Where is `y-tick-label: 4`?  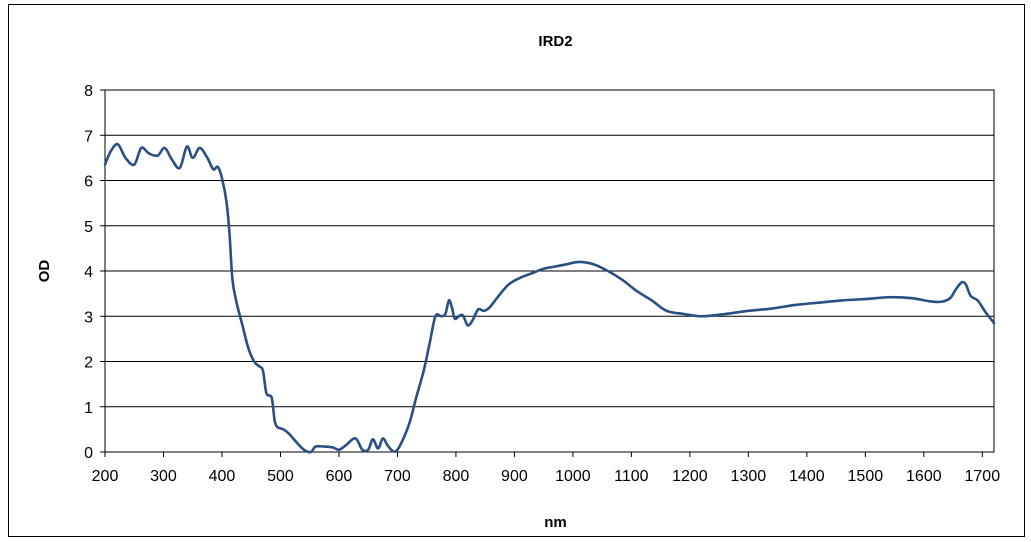
y-tick-label: 4 is located at coordinates (88, 272).